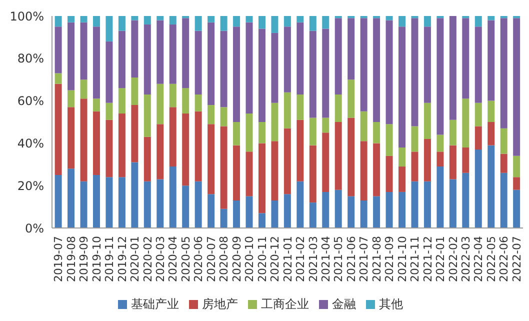 Image resolution: width=529 pixels, height=321 pixels. What do you see at coordinates (364, 259) in the screenshot?
I see `x-tick-label: 2021-07` at bounding box center [364, 259].